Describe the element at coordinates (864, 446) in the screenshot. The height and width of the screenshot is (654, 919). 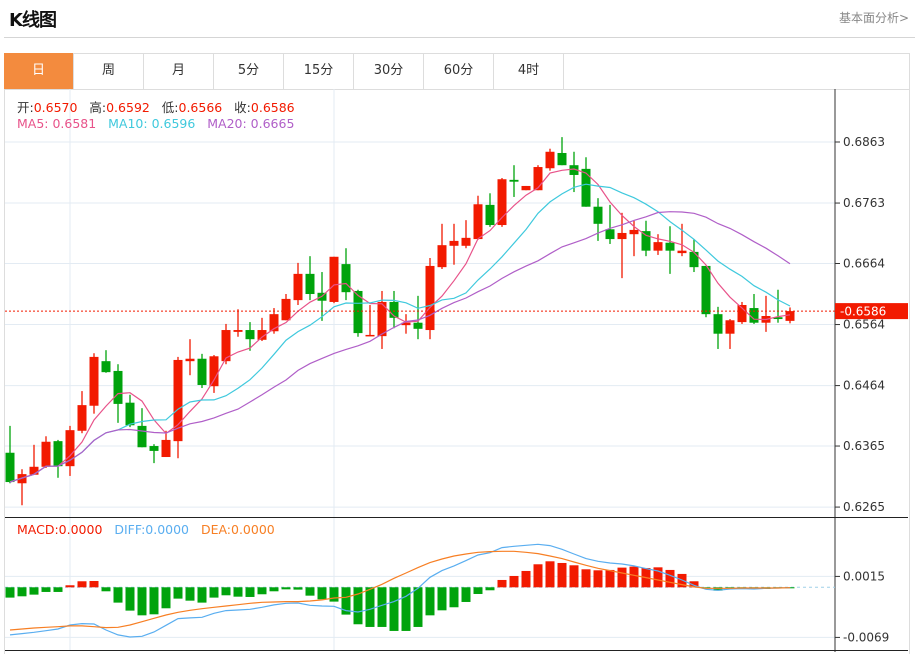
I see `price-tick-label: 0.6365` at that location.